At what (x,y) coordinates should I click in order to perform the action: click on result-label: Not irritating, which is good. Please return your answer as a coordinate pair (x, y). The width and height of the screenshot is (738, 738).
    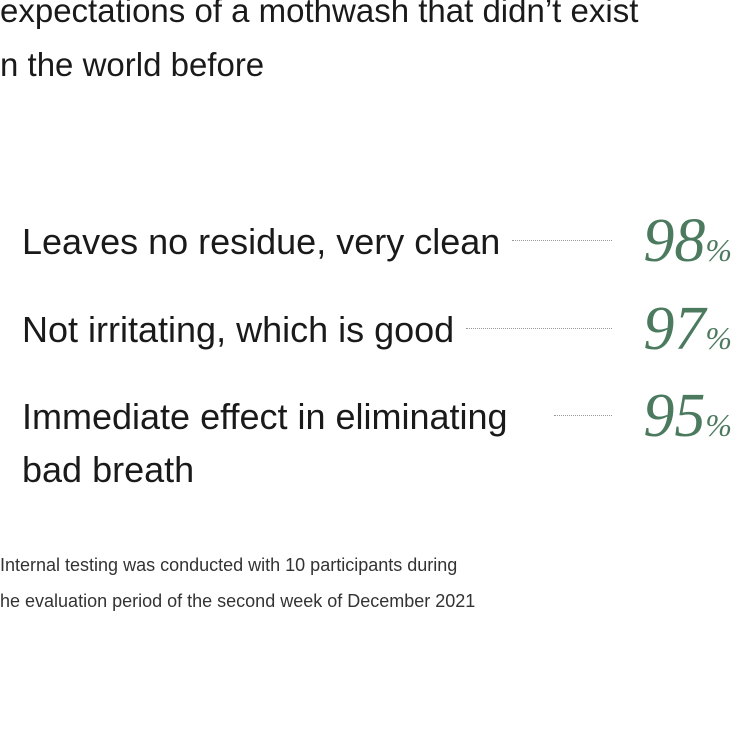
    Looking at the image, I should click on (238, 329).